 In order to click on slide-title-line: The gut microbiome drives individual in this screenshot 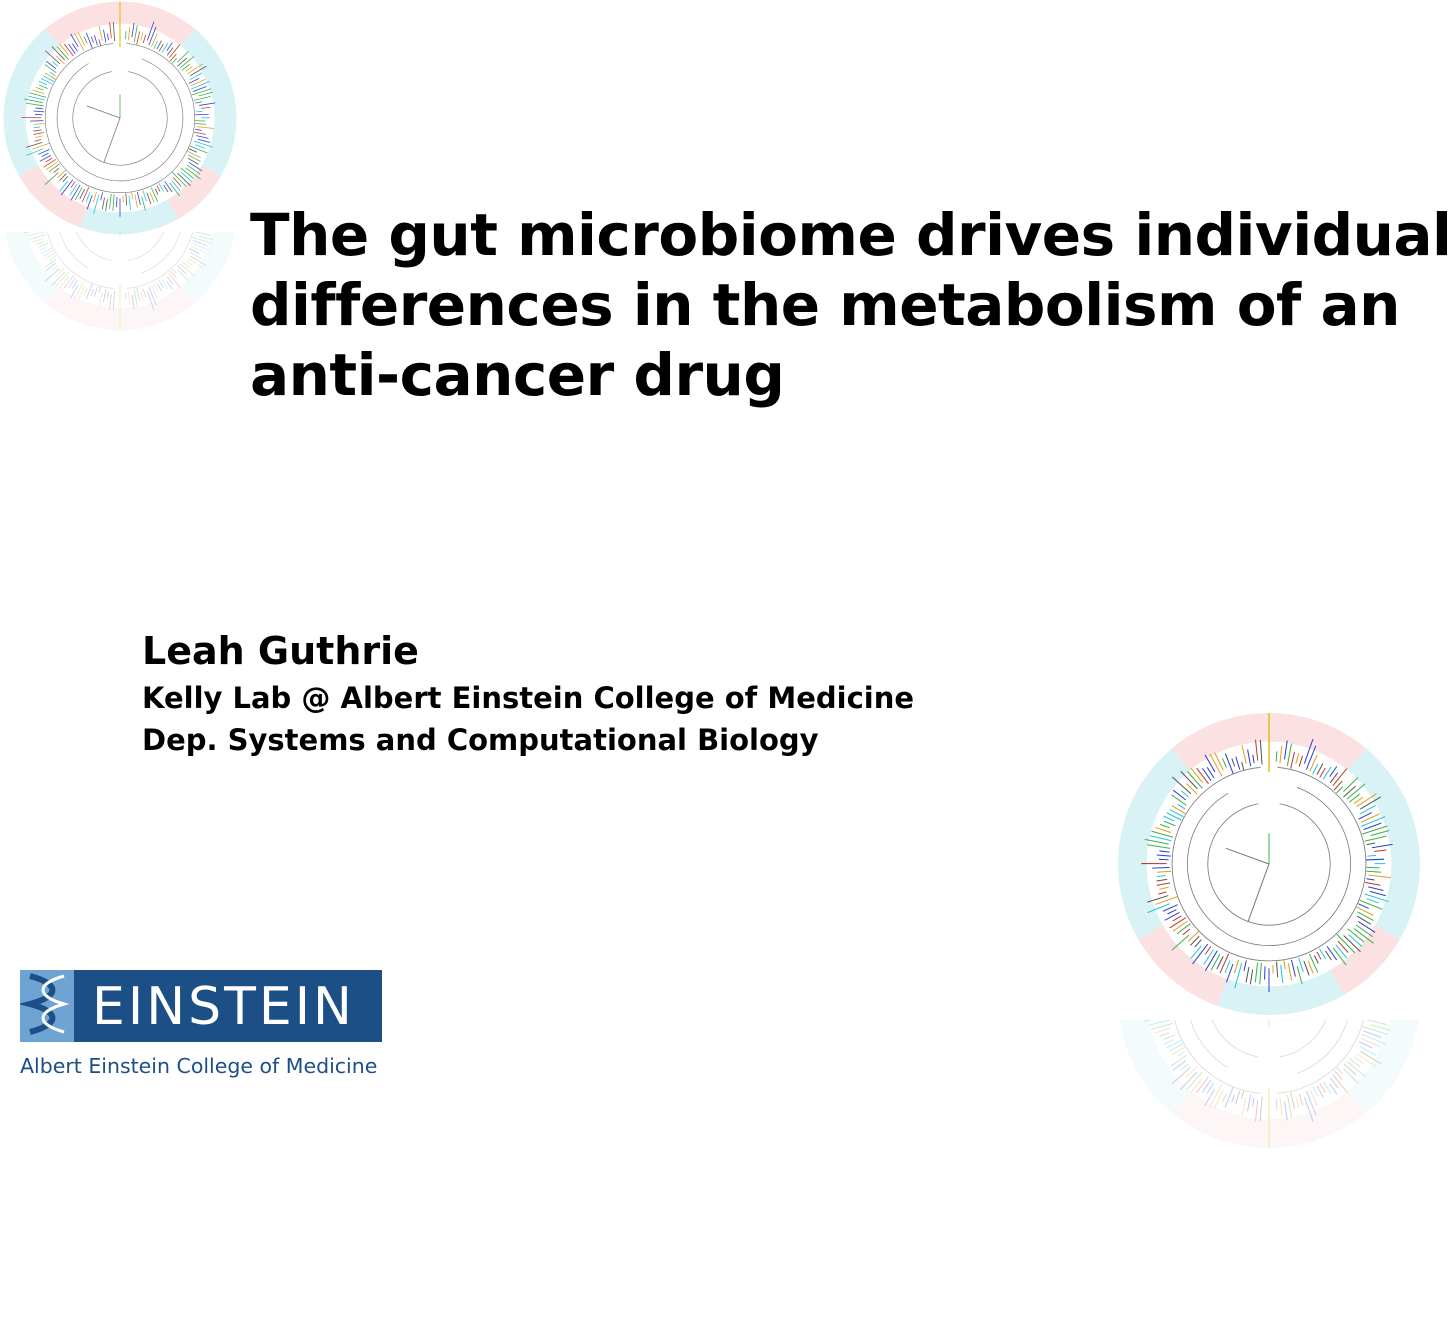, I will do `click(851, 235)`.